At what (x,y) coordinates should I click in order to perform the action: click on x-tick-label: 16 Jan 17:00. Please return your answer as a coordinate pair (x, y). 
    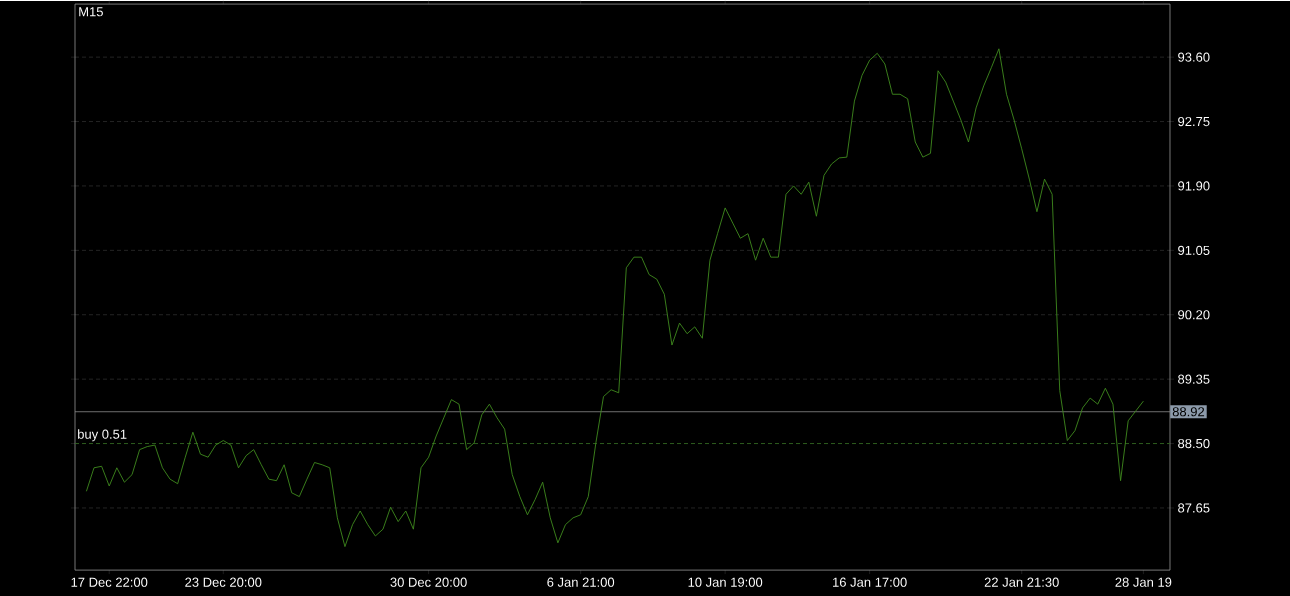
    Looking at the image, I should click on (870, 582).